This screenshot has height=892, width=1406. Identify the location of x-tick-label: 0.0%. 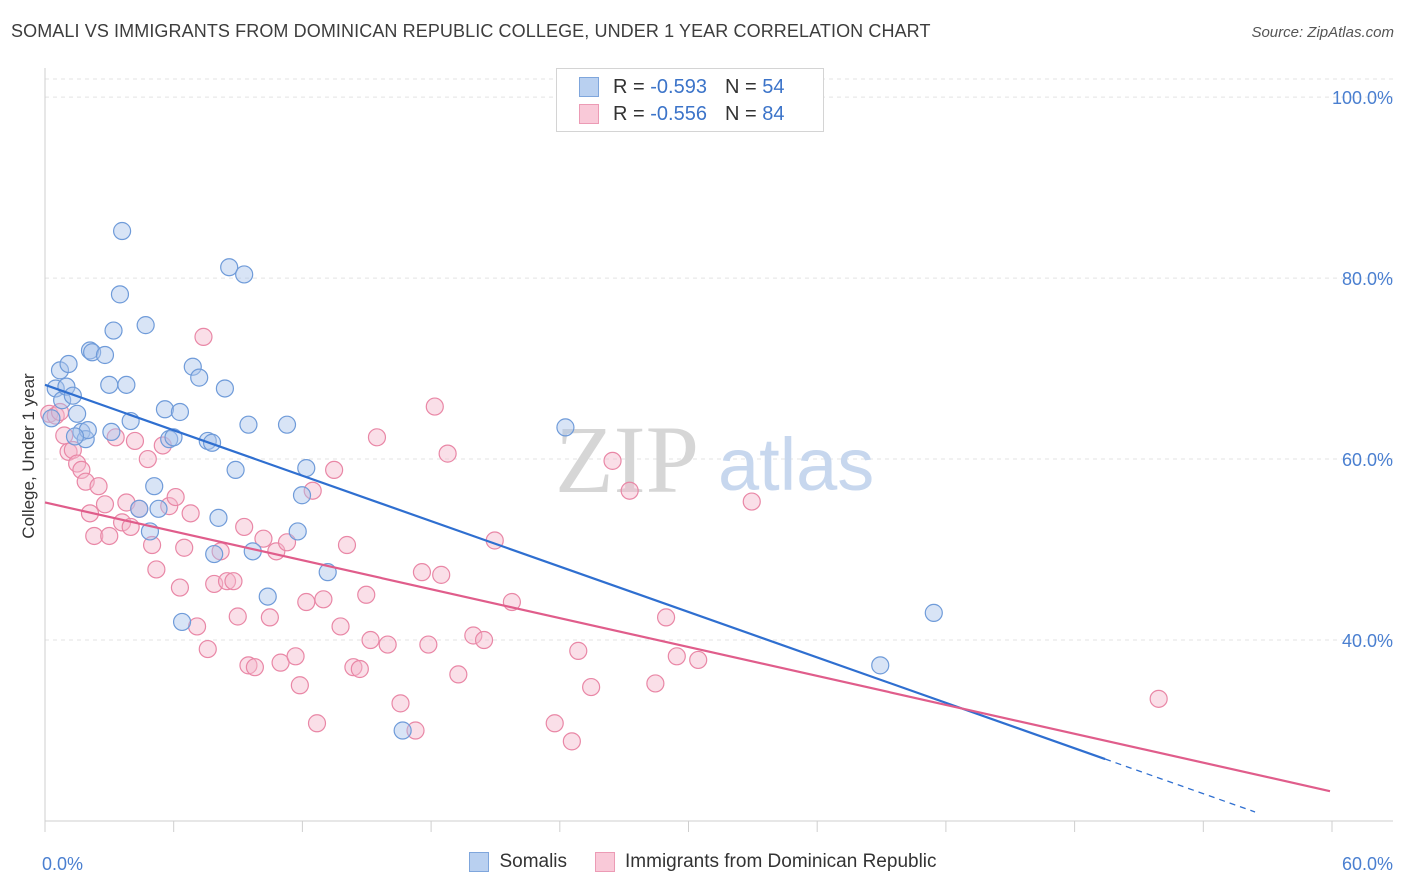
(62, 864).